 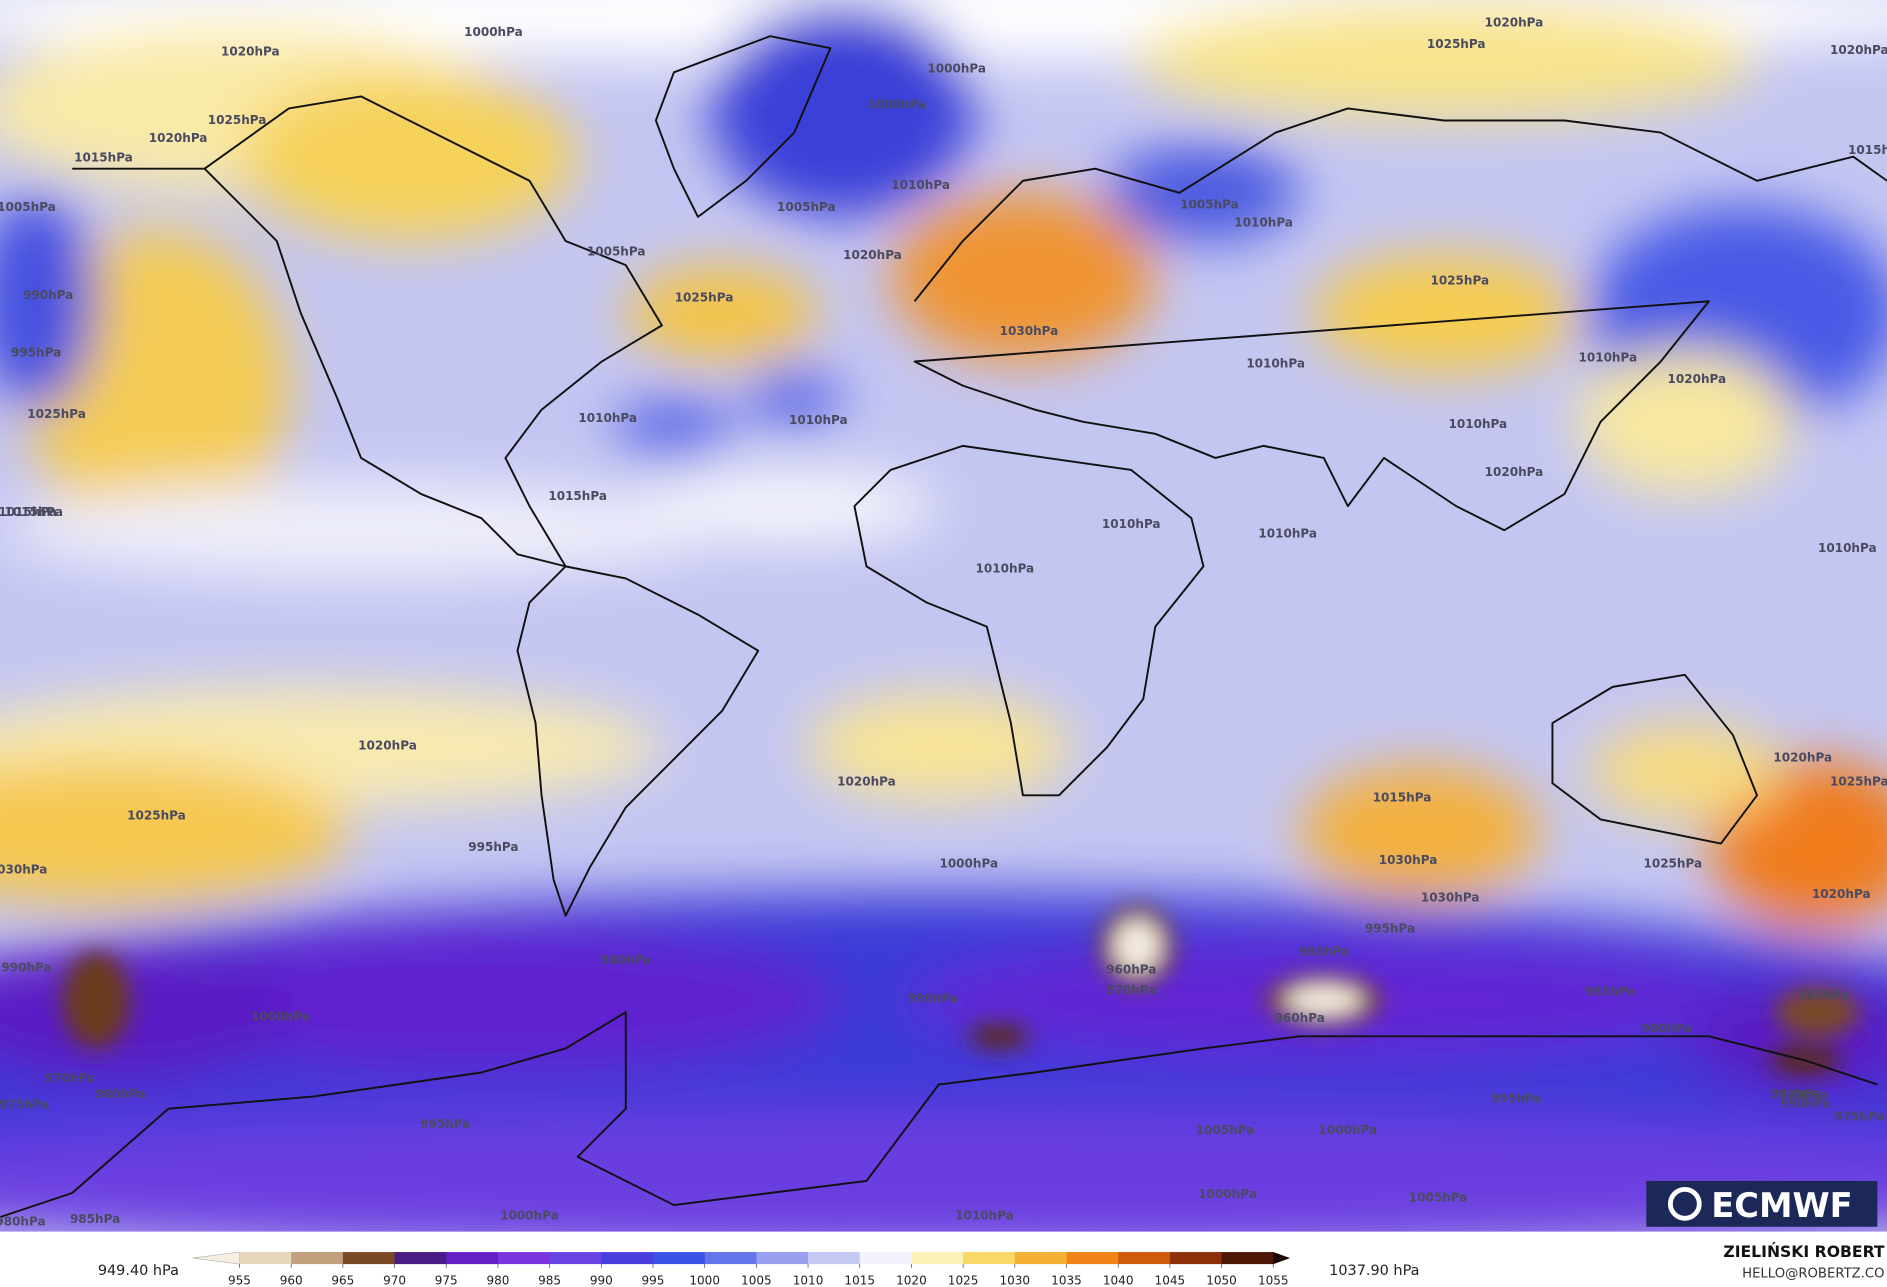 I want to click on colorbar-tick-label: 1020, so click(x=911, y=1280).